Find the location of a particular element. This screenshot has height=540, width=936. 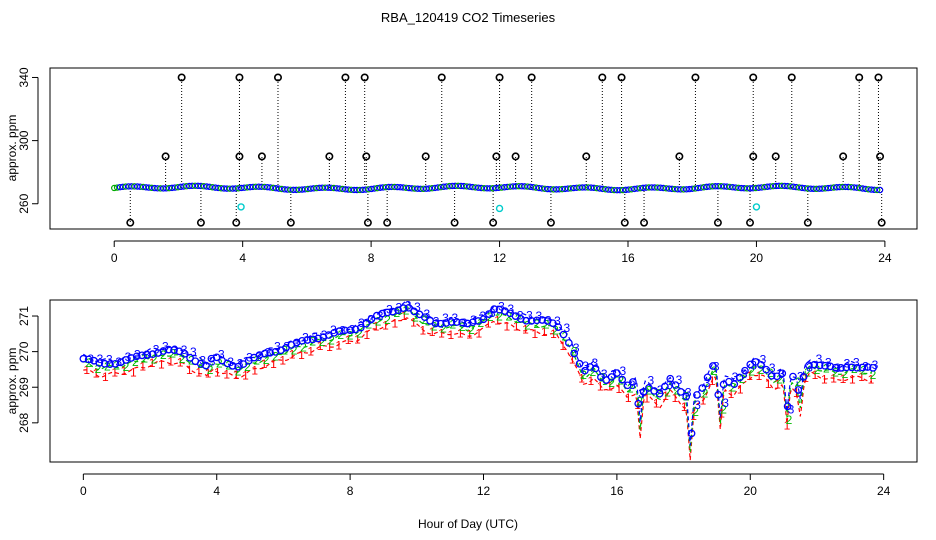

chart-title: RBA_120419 CO2 Timeseries is located at coordinates (468, 17).